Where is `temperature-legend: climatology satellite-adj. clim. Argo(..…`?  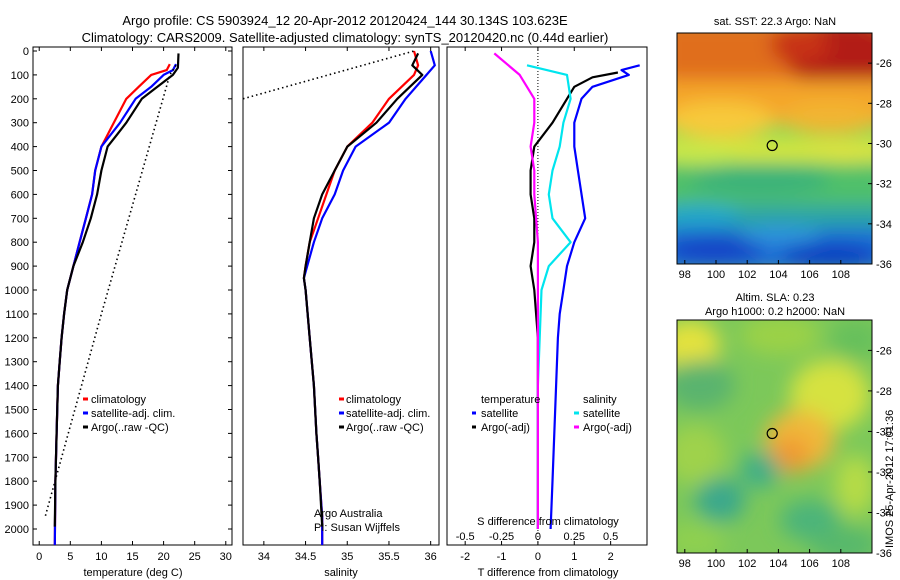
temperature-legend: climatology satellite-adj. clim. Argo(..… is located at coordinates (129, 414).